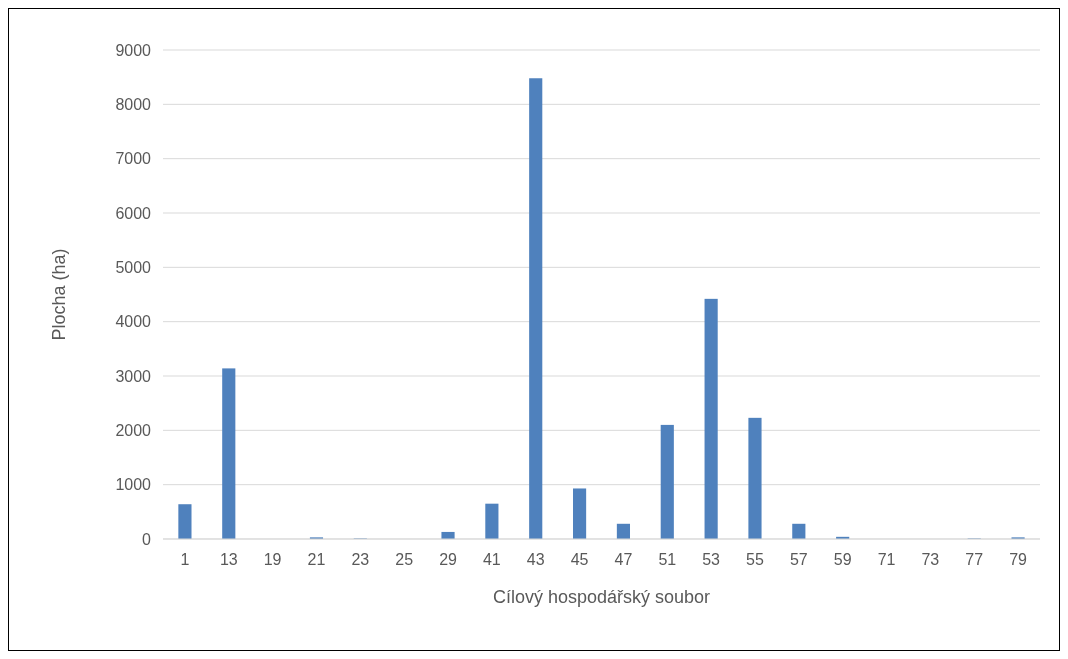  I want to click on y-tick-label: 1000, so click(133, 485).